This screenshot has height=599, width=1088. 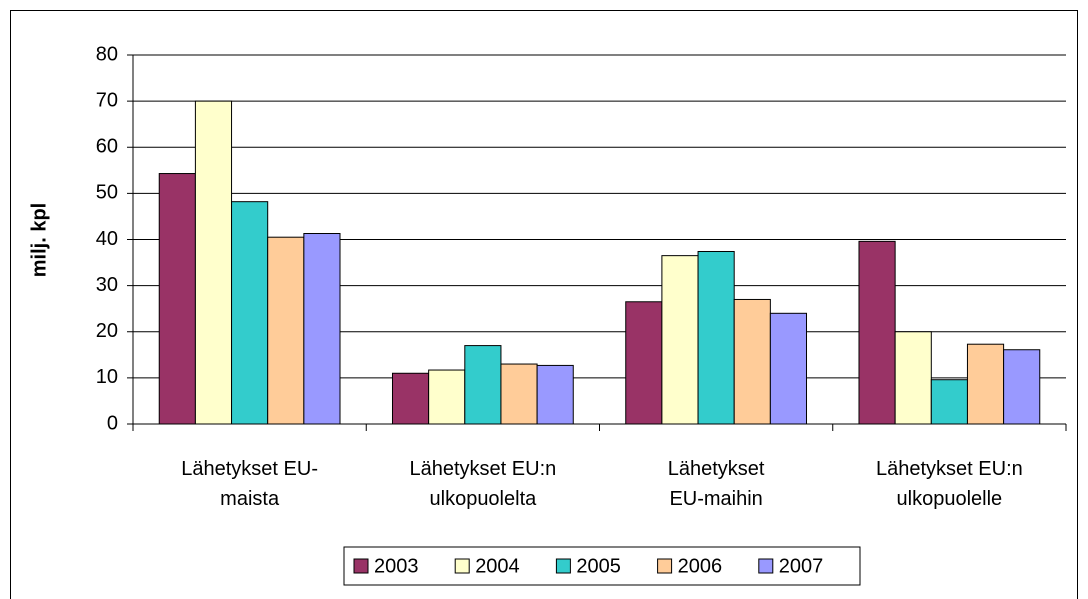 What do you see at coordinates (107, 193) in the screenshot?
I see `y-tick-label: 50` at bounding box center [107, 193].